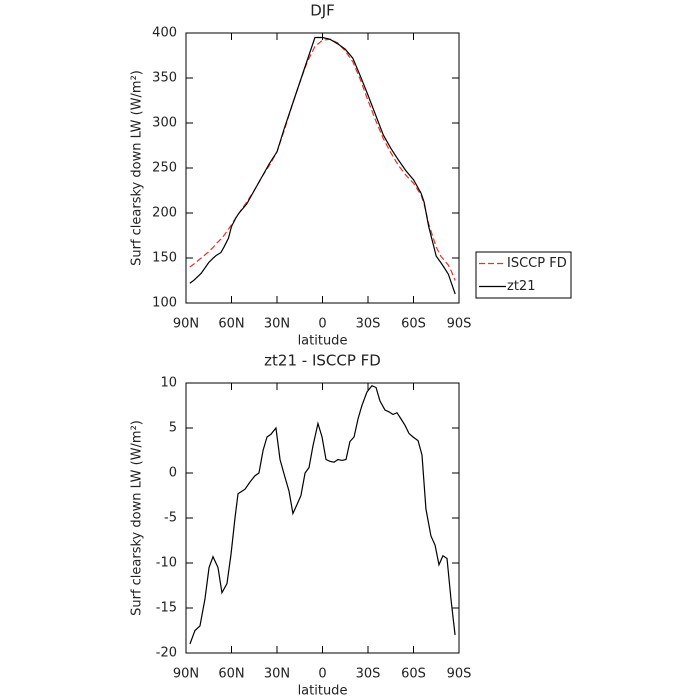 This screenshot has width=700, height=700. Describe the element at coordinates (164, 303) in the screenshot. I see `y-tick-label: 100` at that location.